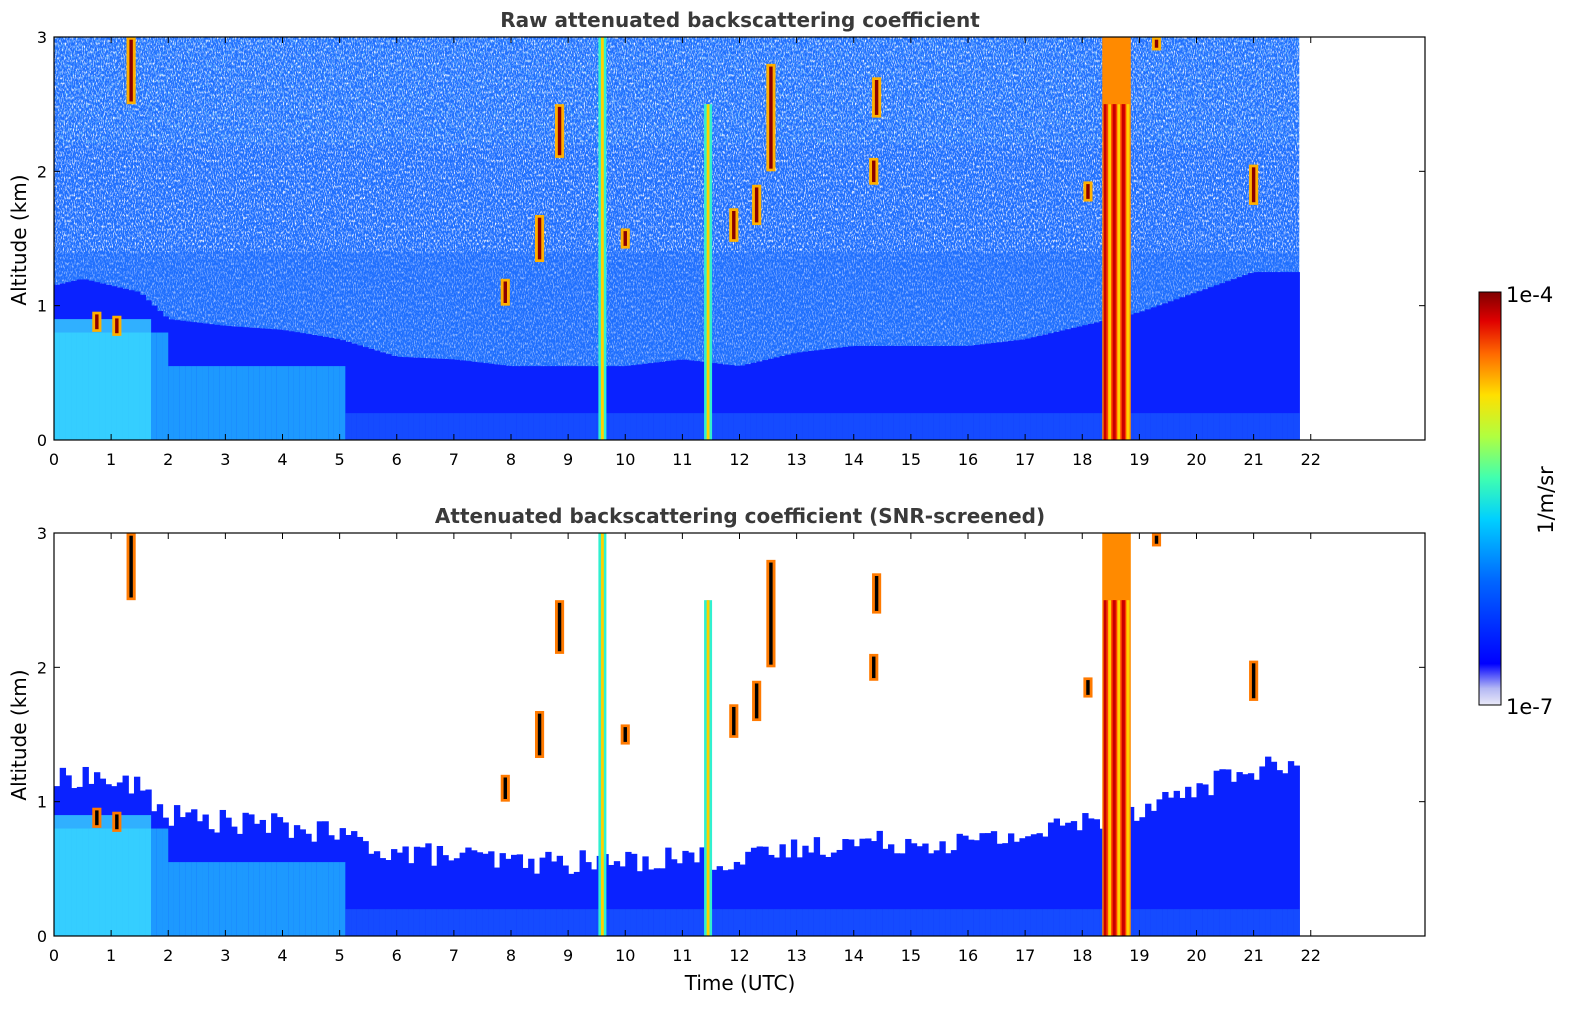 This screenshot has width=1595, height=1020. Describe the element at coordinates (739, 955) in the screenshot. I see `x-tick-label: 12` at that location.